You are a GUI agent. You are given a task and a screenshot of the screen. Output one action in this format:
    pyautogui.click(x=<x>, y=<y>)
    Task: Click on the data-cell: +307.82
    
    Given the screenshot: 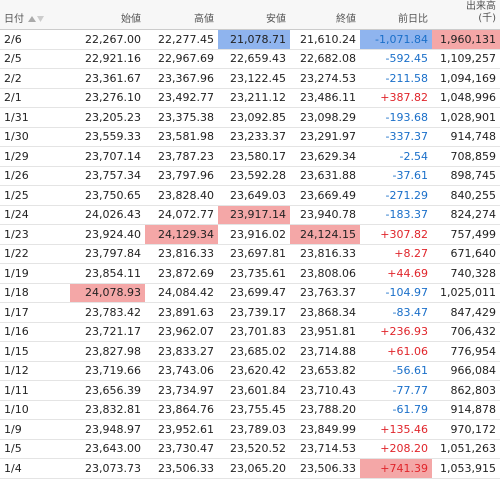 What is the action you would take?
    pyautogui.click(x=404, y=234)
    